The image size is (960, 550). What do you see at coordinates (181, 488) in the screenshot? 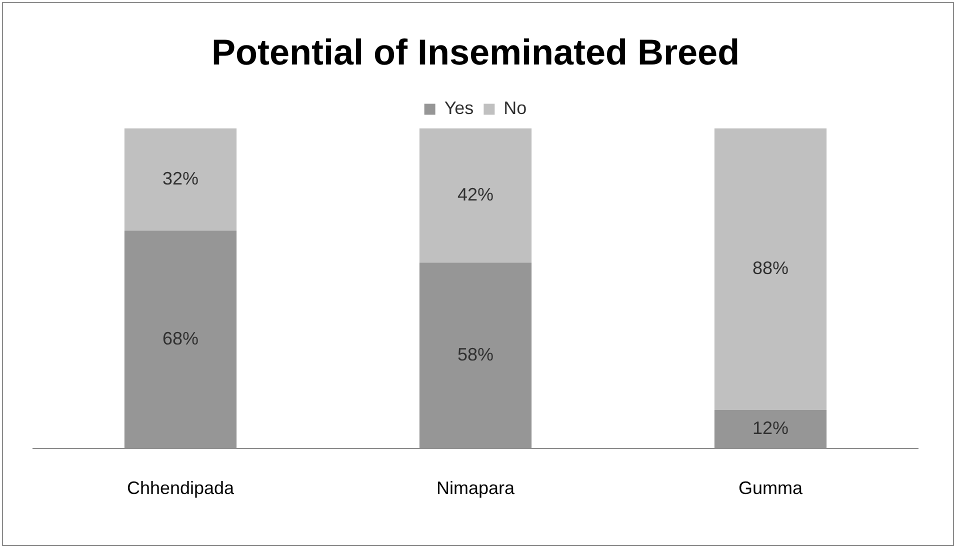
I see `x-tick-label: Chhendipada` at bounding box center [181, 488].